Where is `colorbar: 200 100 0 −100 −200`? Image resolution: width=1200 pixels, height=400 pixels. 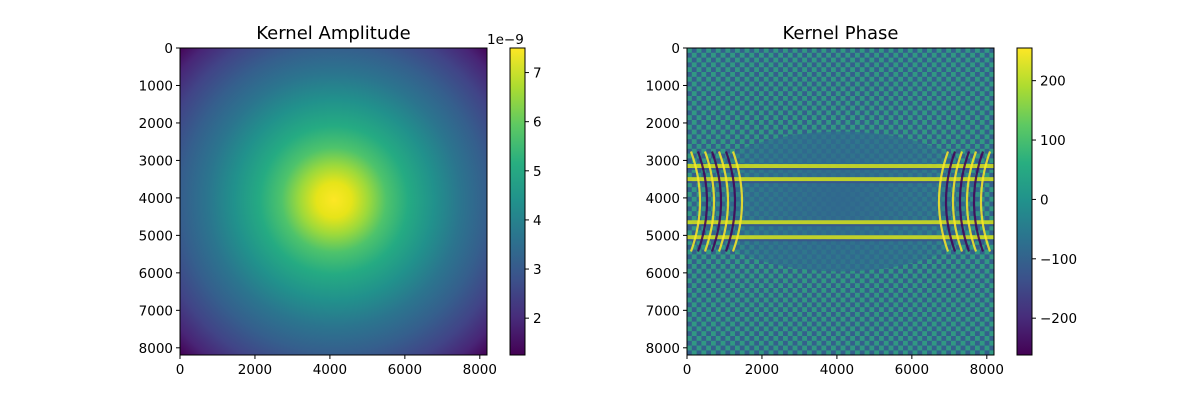
colorbar: 200 100 0 −100 −200 is located at coordinates (1046, 201).